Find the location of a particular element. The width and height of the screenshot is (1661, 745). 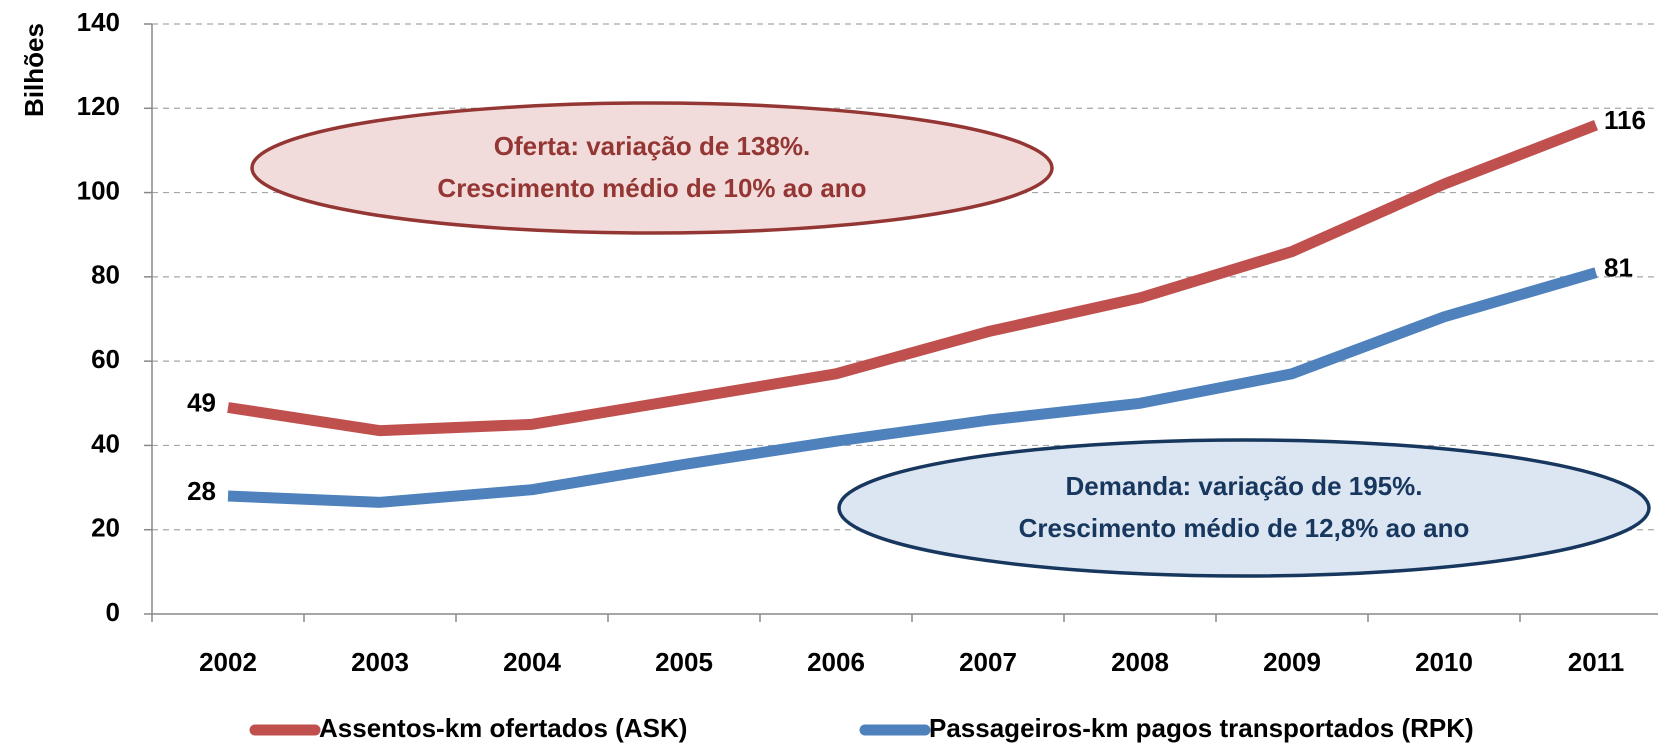

data-label: 81 is located at coordinates (1618, 268).